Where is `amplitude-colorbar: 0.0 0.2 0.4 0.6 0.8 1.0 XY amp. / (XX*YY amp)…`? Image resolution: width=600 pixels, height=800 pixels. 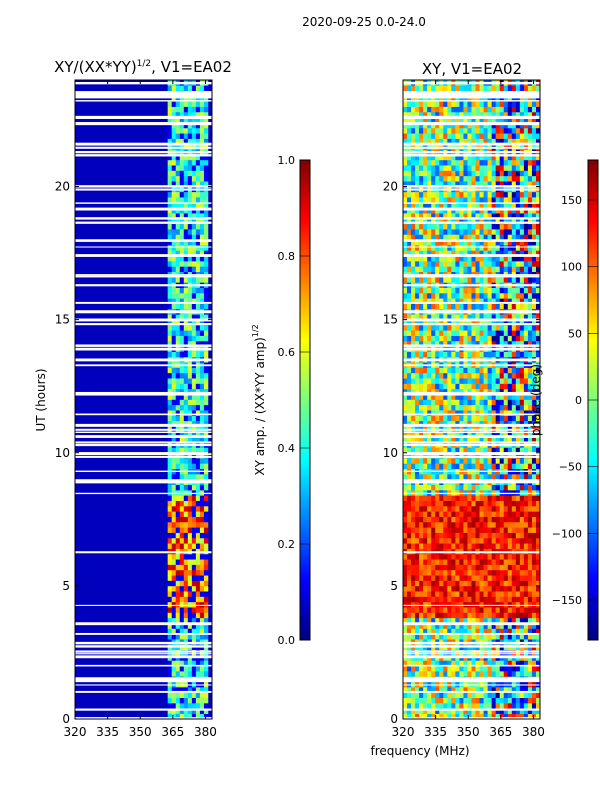 amplitude-colorbar: 0.0 0.2 0.4 0.6 0.8 1.0 XY amp. / (XX*YY amp)… is located at coordinates (281, 400).